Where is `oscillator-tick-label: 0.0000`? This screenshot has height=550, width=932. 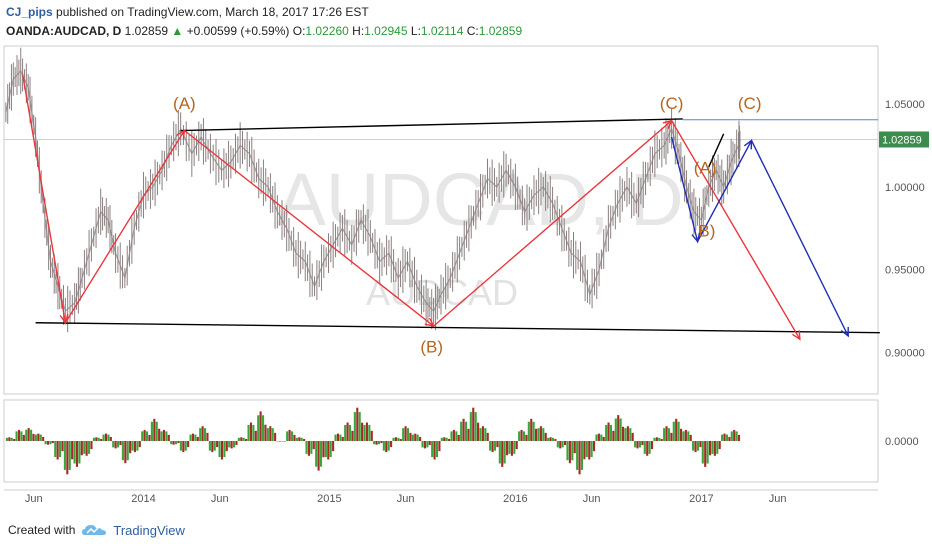 oscillator-tick-label: 0.0000 is located at coordinates (902, 442).